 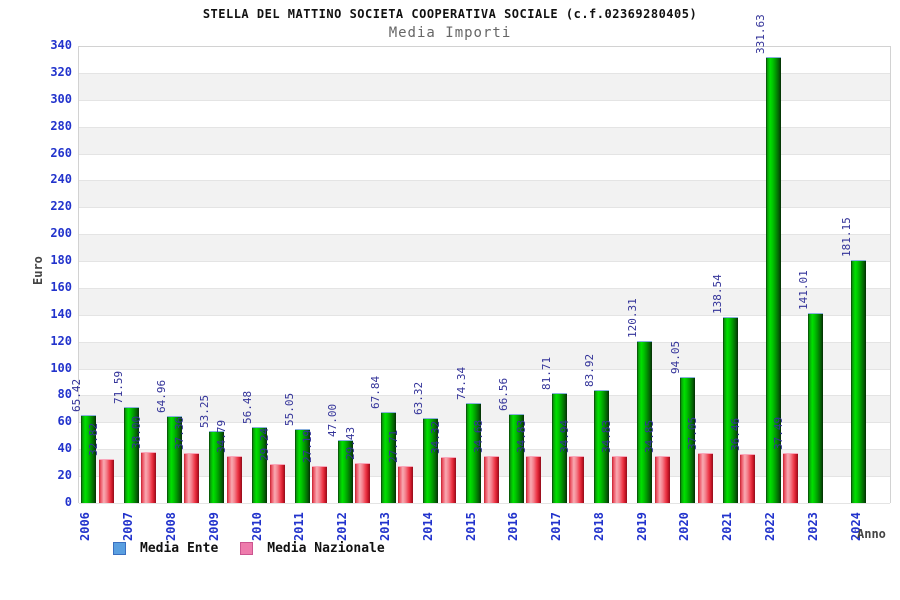 I want to click on y-tick-label: 200, so click(x=61, y=233).